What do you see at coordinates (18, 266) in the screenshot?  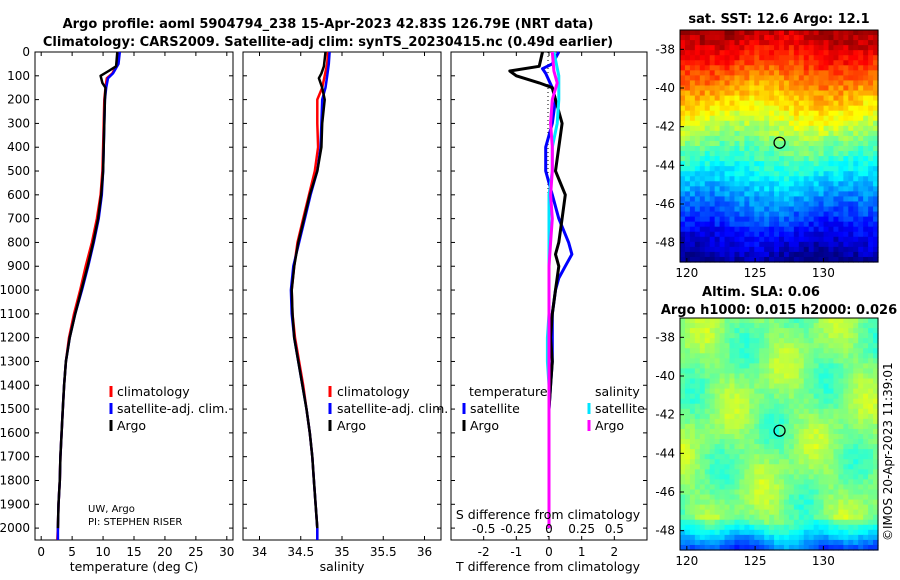 I see `y-tick-label: 900` at bounding box center [18, 266].